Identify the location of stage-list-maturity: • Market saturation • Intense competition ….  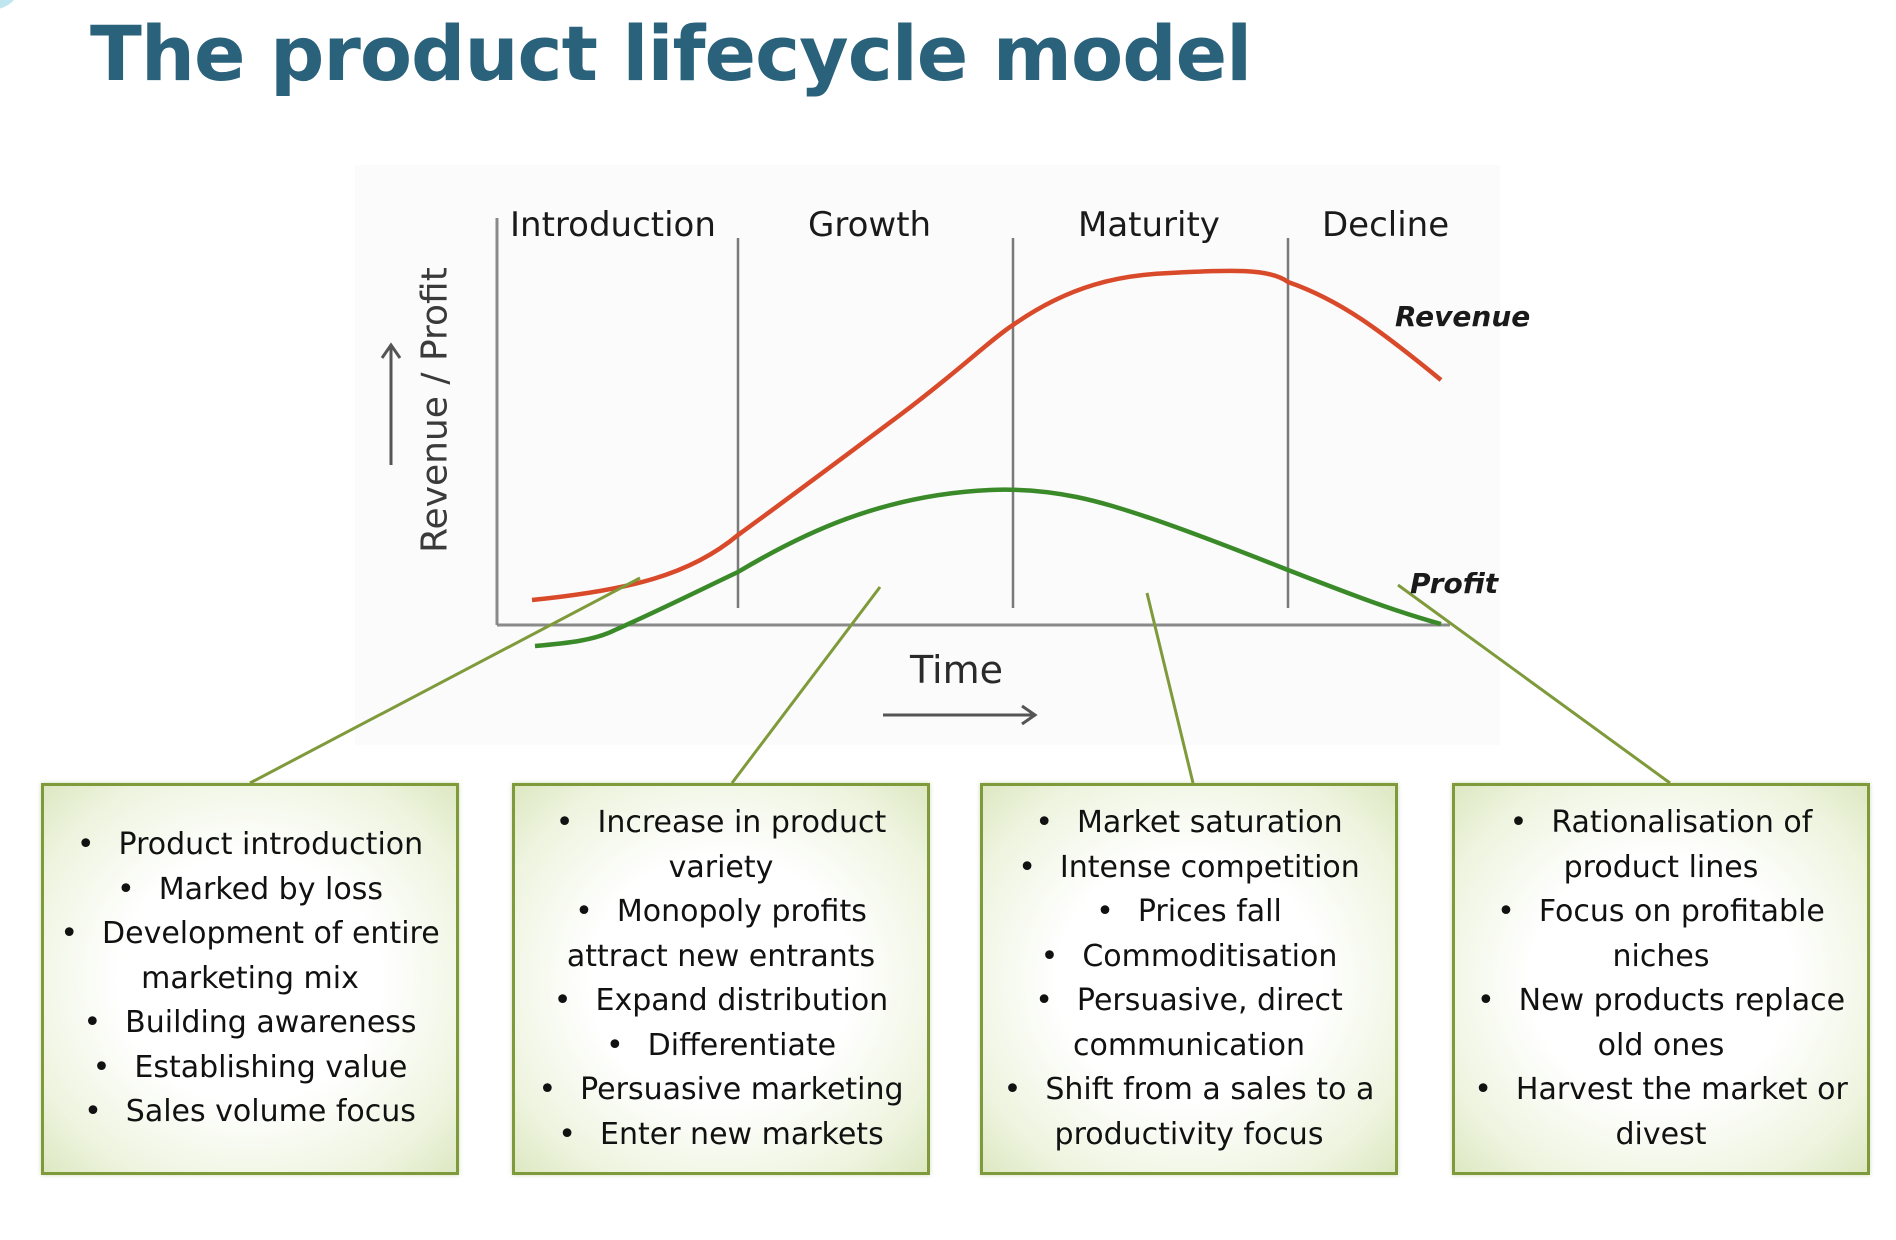
(1189, 979).